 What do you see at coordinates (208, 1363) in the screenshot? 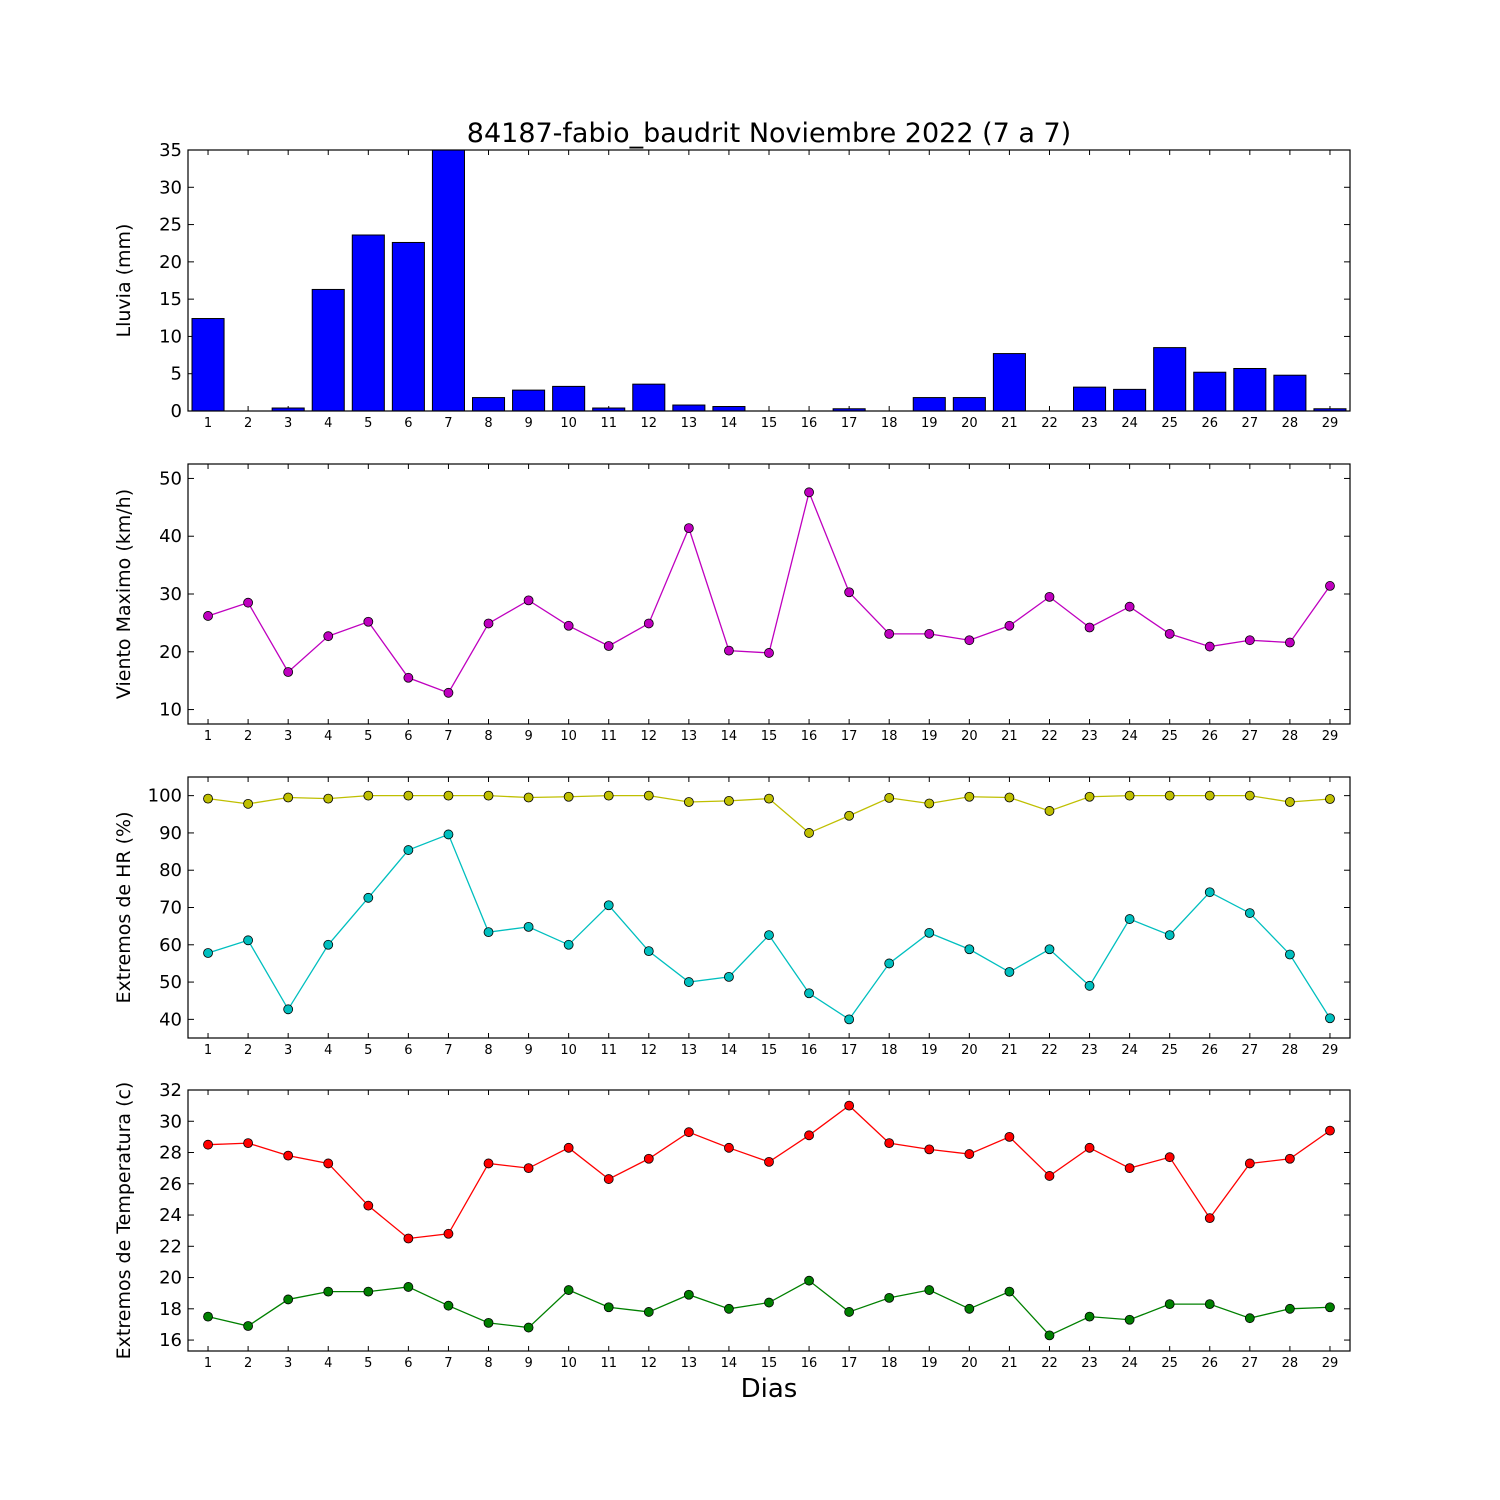
I see `x-tick-label: 1` at bounding box center [208, 1363].